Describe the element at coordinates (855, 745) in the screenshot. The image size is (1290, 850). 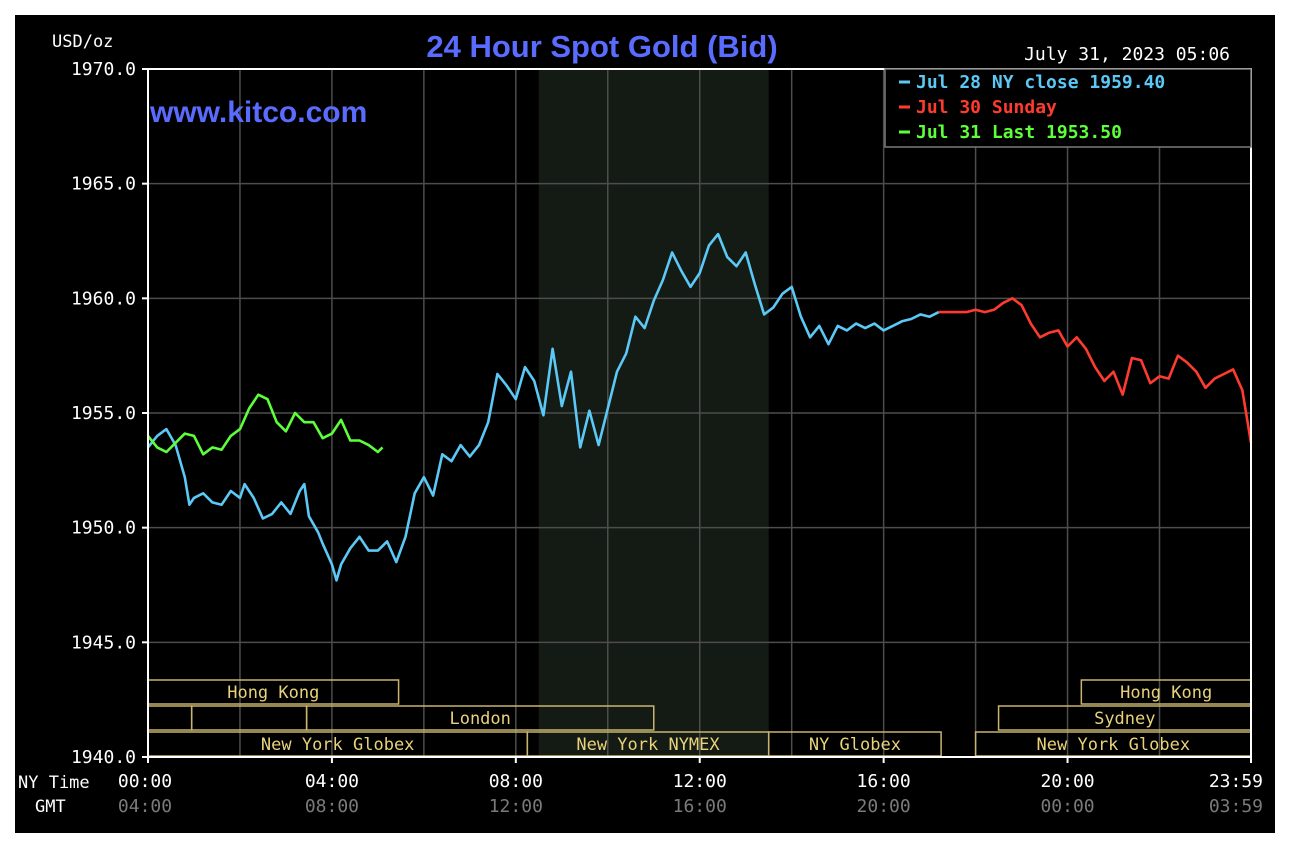
I see `session-label: NY Globex` at that location.